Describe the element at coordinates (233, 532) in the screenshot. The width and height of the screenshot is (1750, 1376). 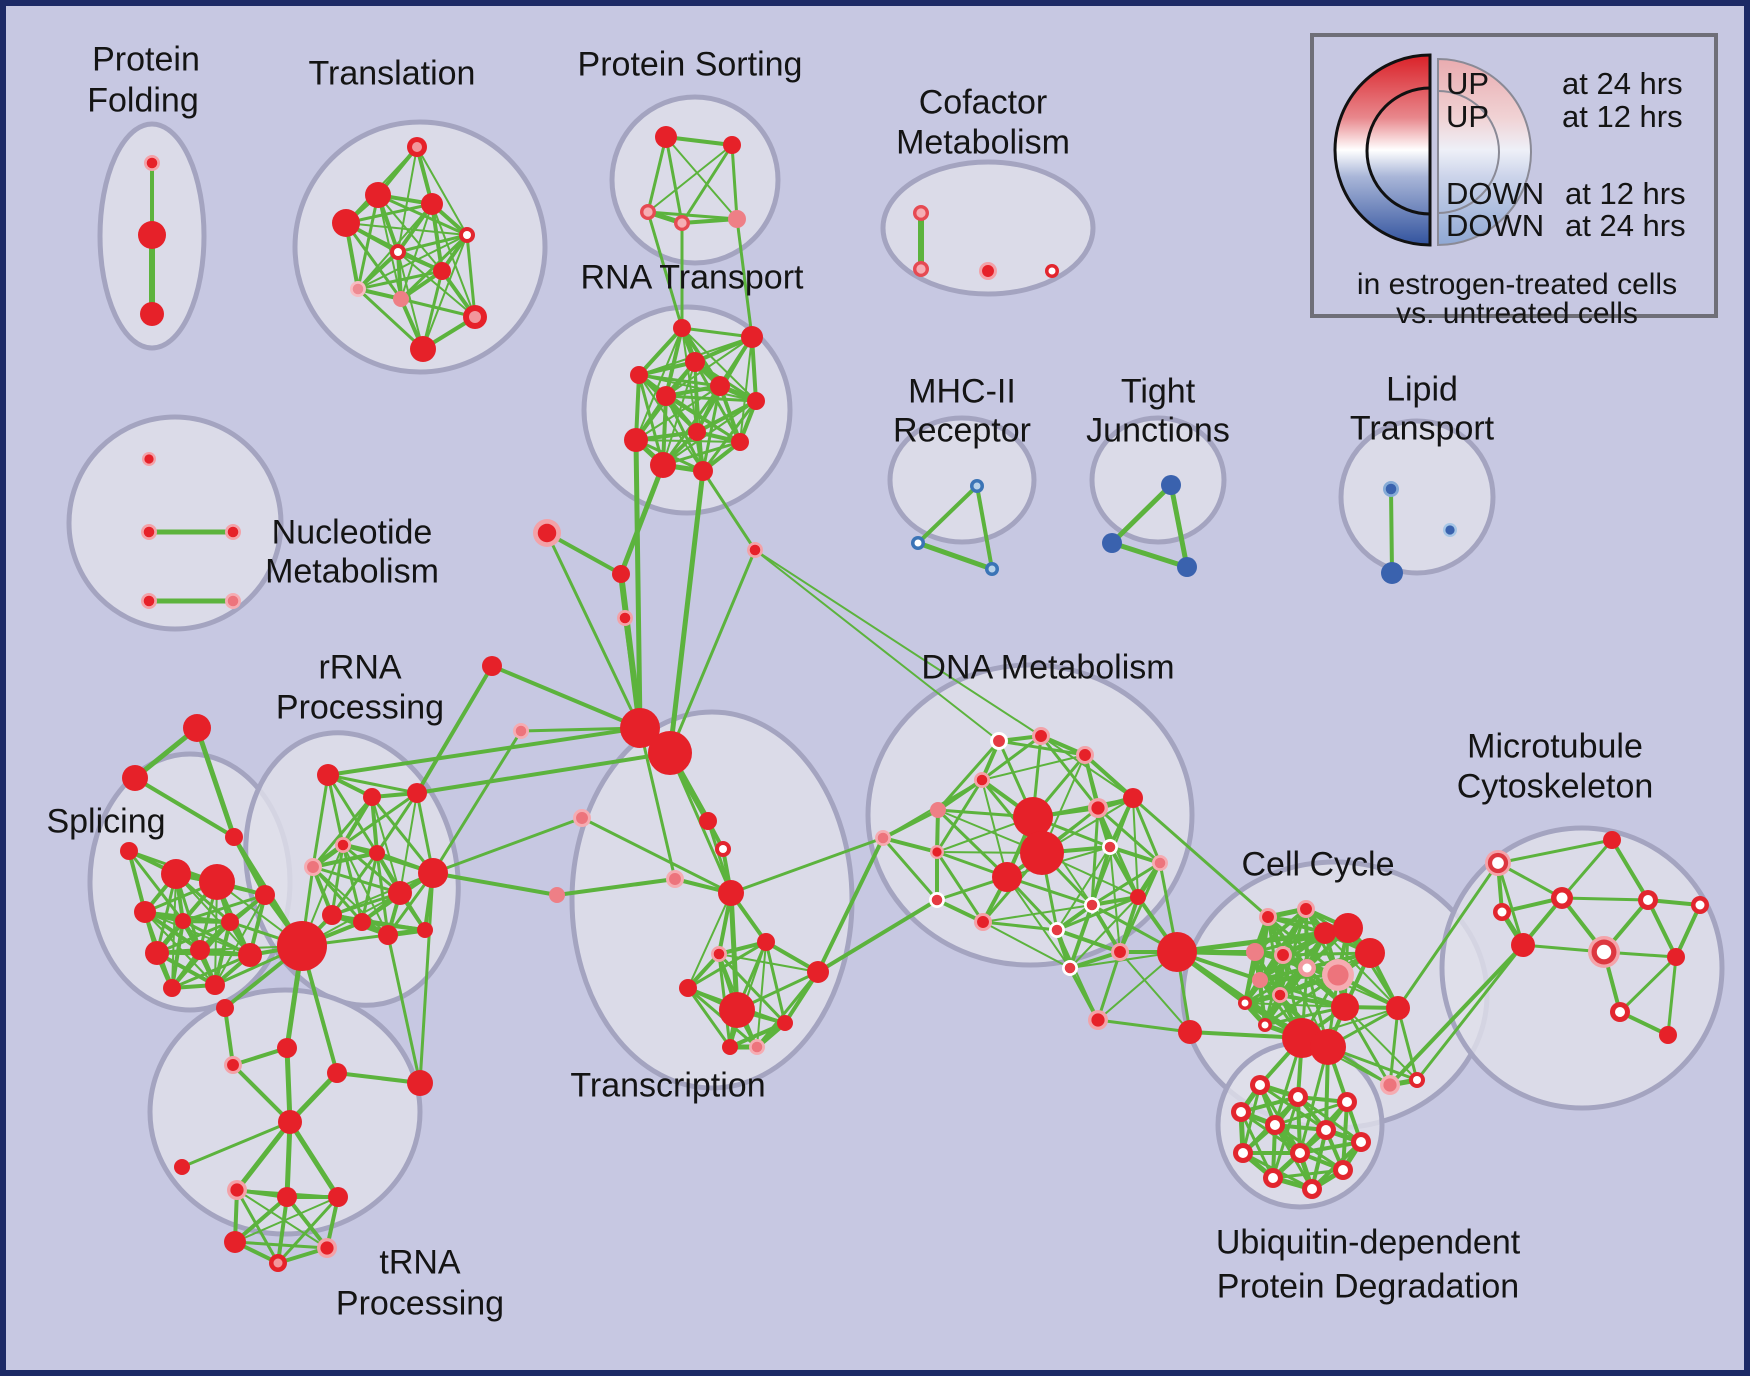
I see `node-n3` at that location.